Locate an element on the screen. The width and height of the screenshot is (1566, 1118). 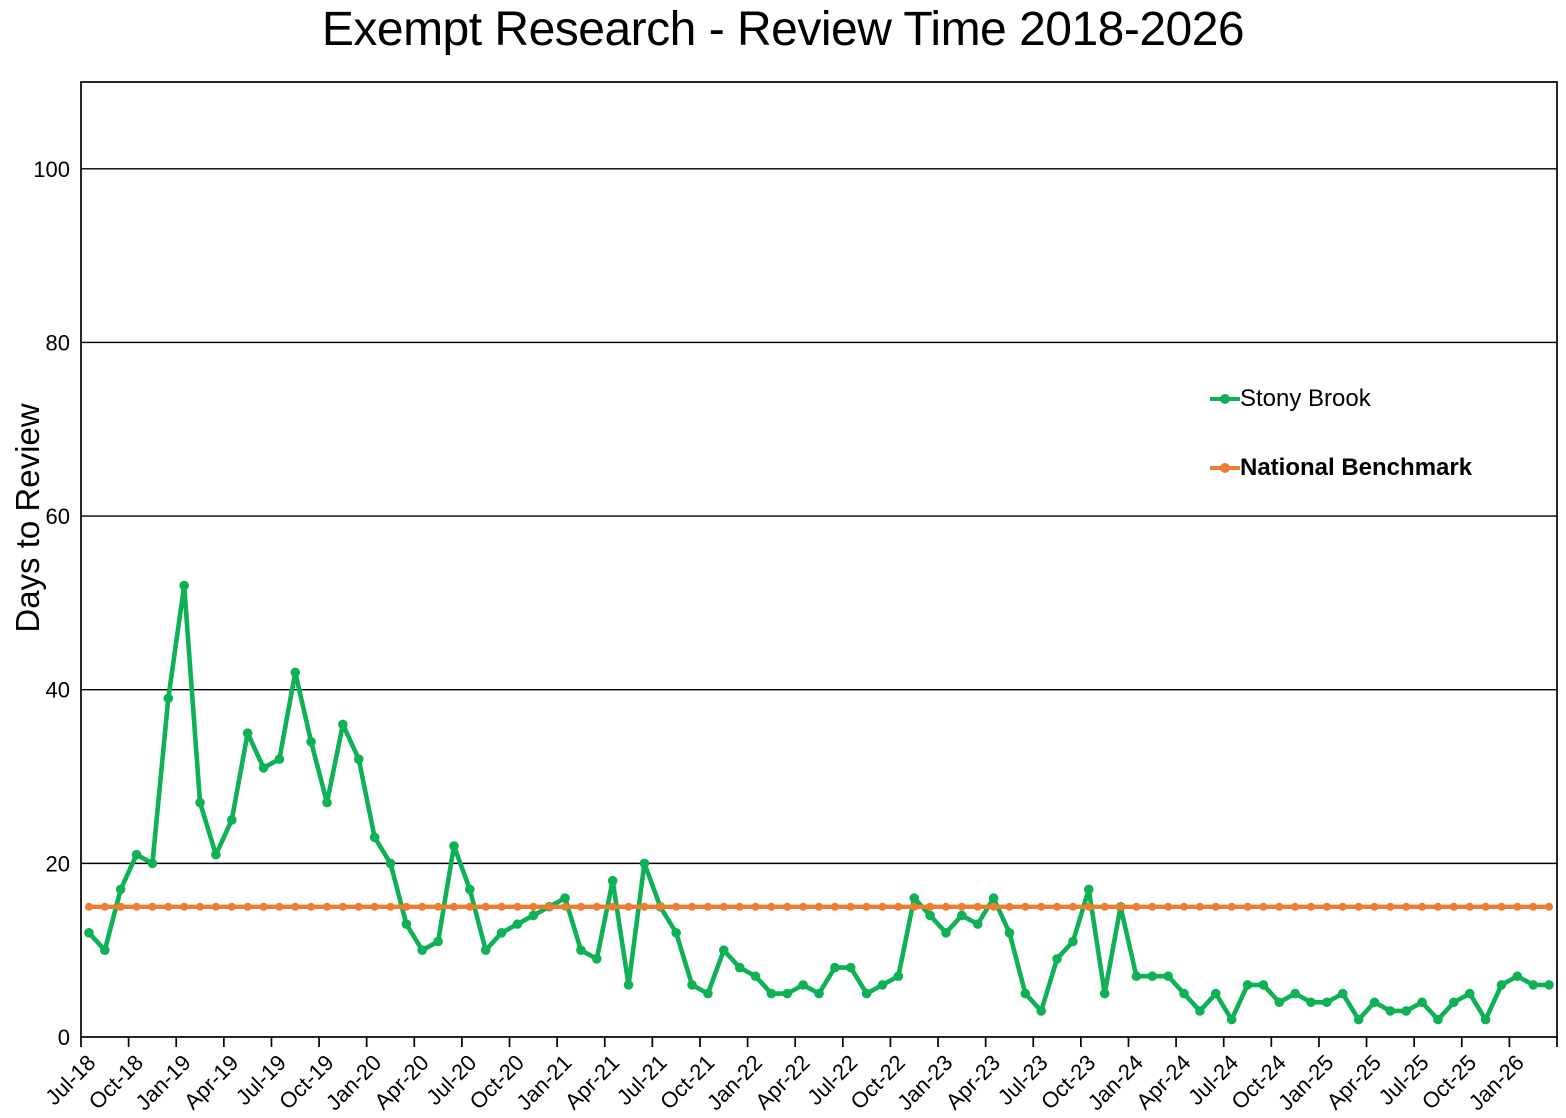
stony-brook-legend-marker is located at coordinates (1225, 399).